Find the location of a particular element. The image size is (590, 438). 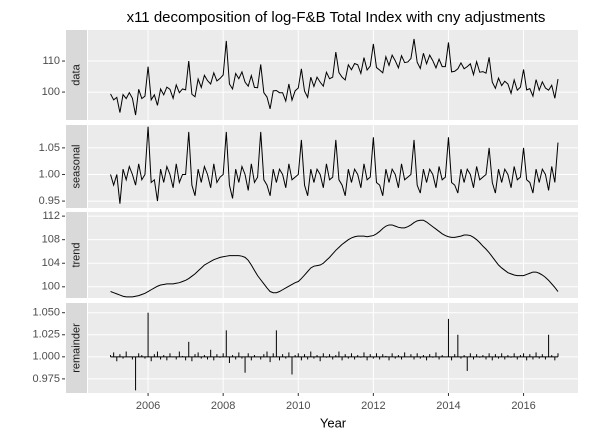

strip-label: data is located at coordinates (76, 74).